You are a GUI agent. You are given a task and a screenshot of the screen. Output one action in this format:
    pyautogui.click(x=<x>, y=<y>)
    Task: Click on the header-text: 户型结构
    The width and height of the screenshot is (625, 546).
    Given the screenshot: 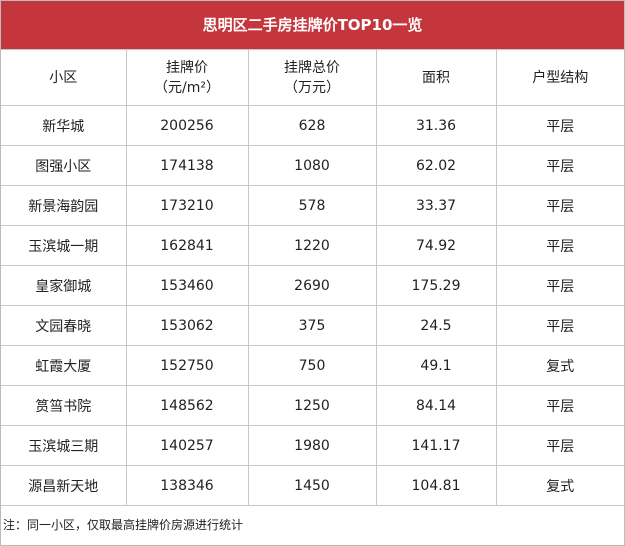 What is the action you would take?
    pyautogui.click(x=560, y=77)
    